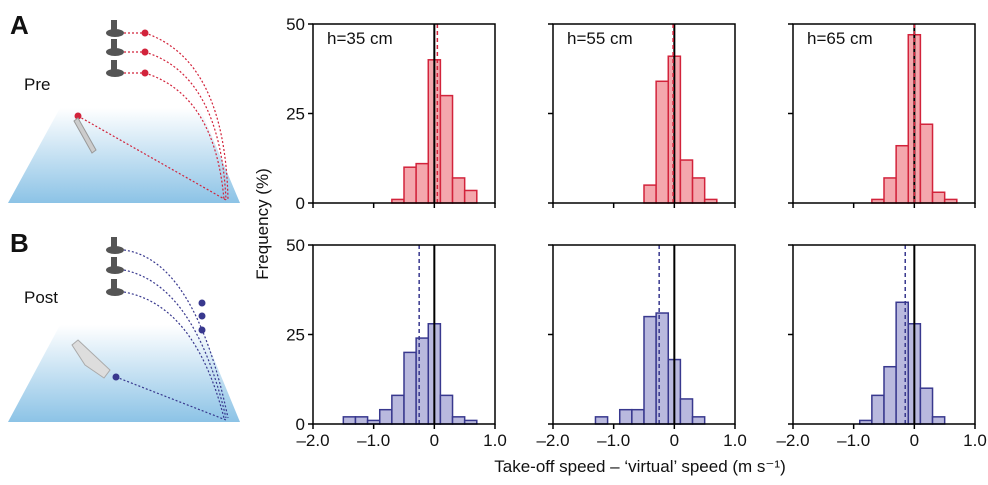 The height and width of the screenshot is (485, 988). Describe the element at coordinates (19, 243) in the screenshot. I see `panel-label: B` at that location.